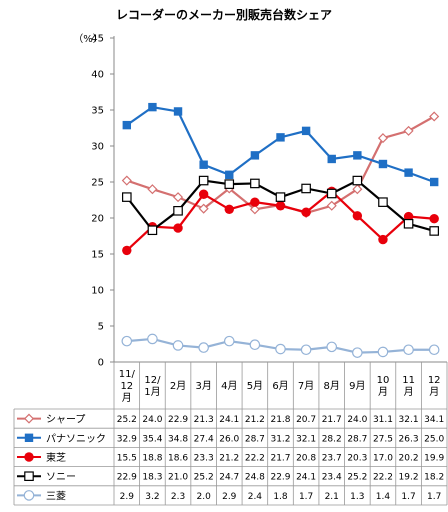 The image size is (448, 512). Describe the element at coordinates (280, 497) in the screenshot. I see `series-5-data-label: 1.8` at that location.